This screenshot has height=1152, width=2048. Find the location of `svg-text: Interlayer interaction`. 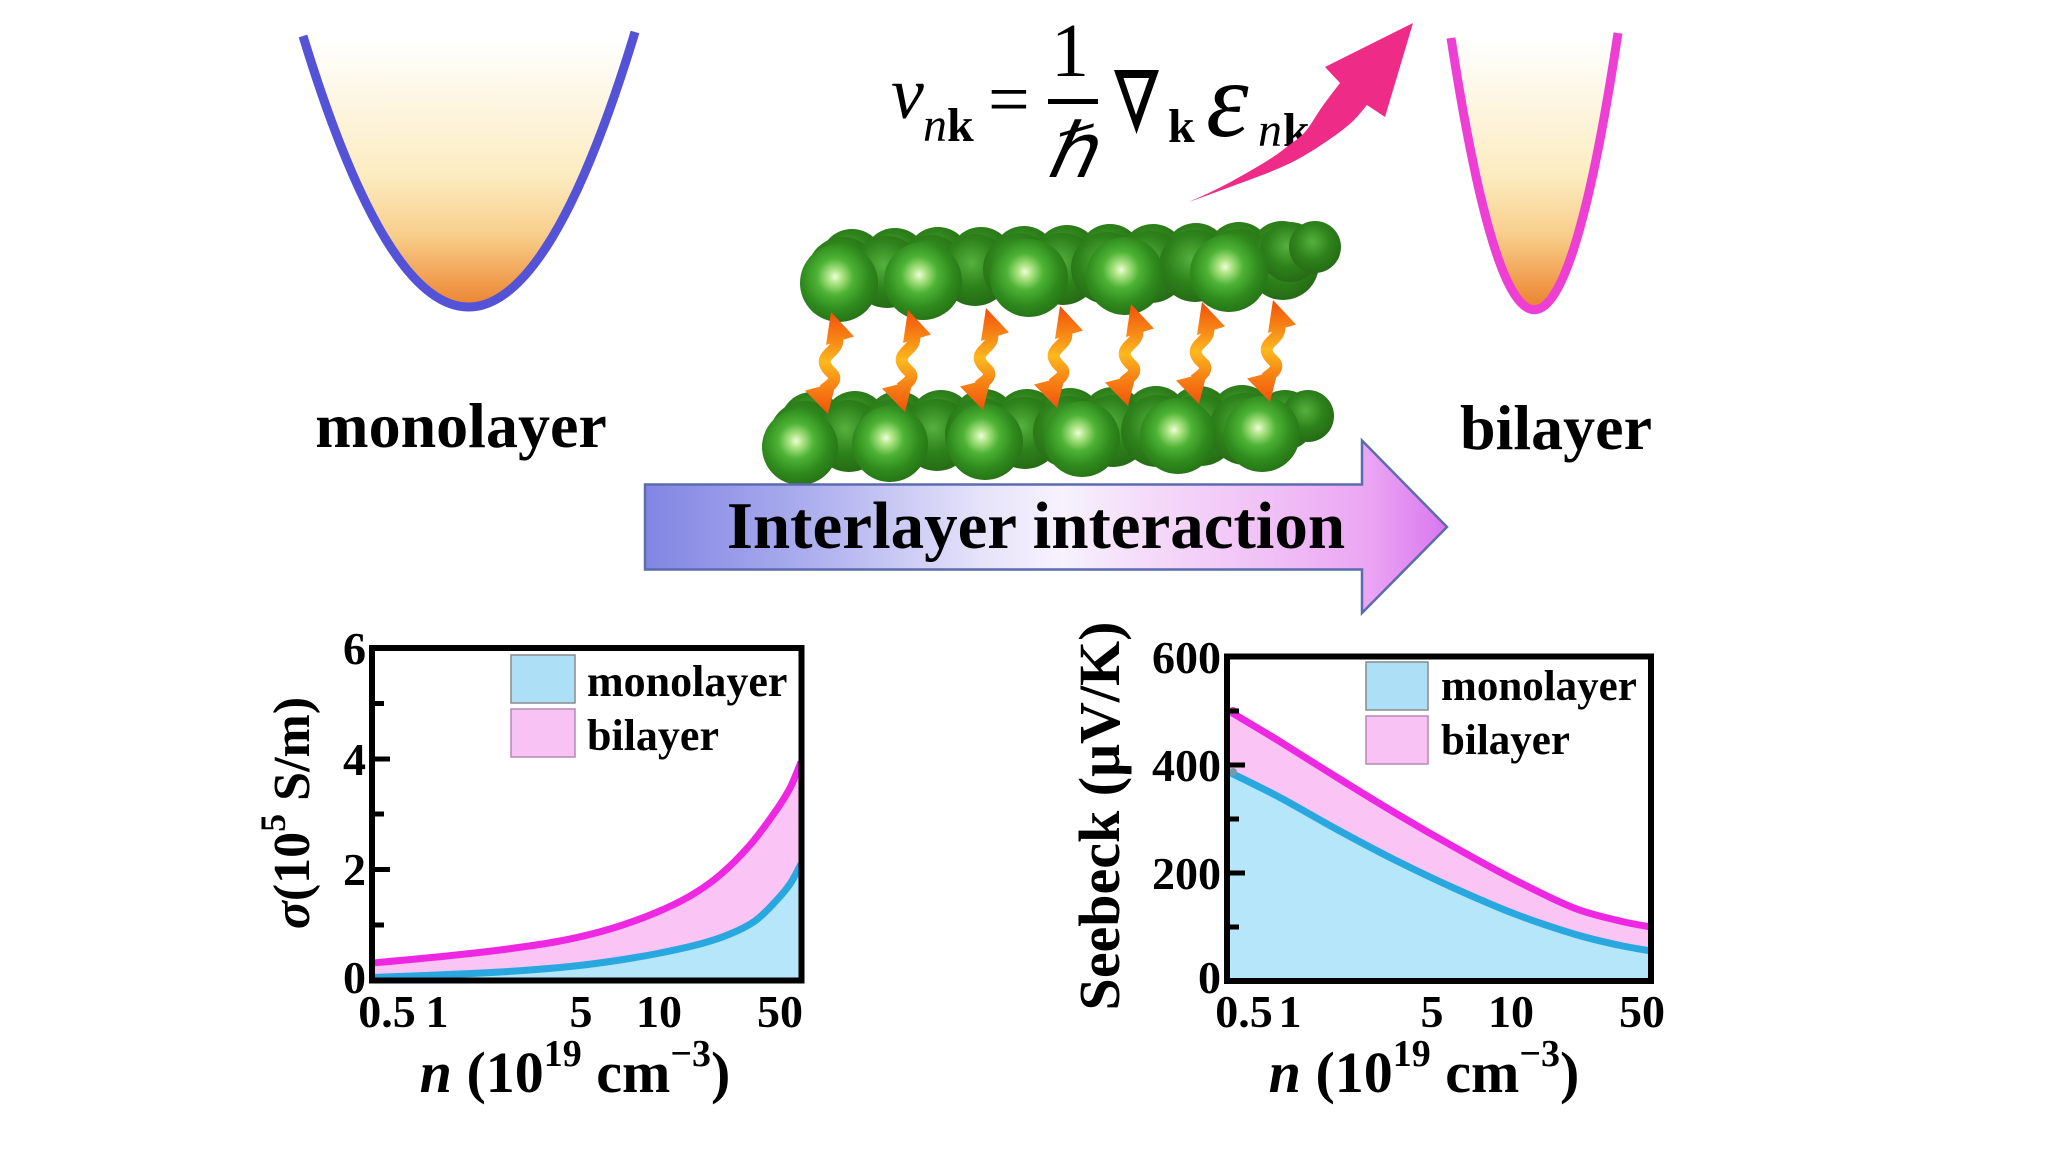

svg-text: Interlayer interaction is located at coordinates (1036, 526).